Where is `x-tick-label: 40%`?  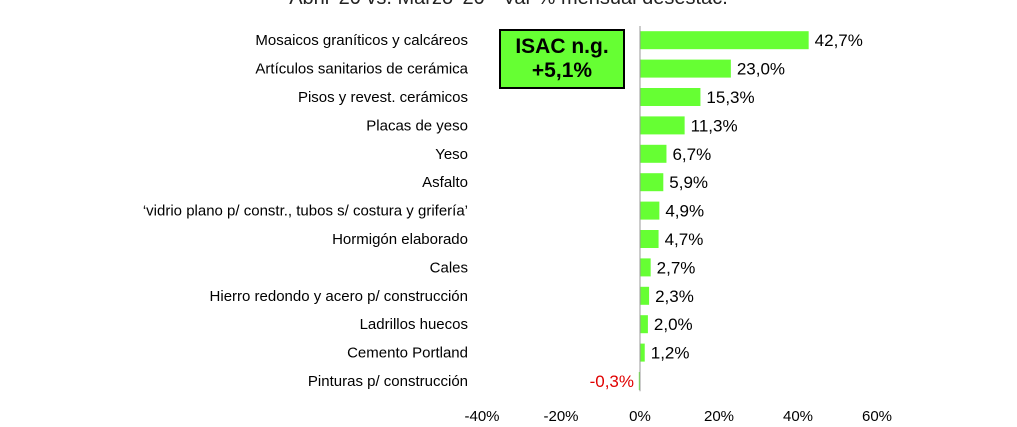 x-tick-label: 40% is located at coordinates (798, 416).